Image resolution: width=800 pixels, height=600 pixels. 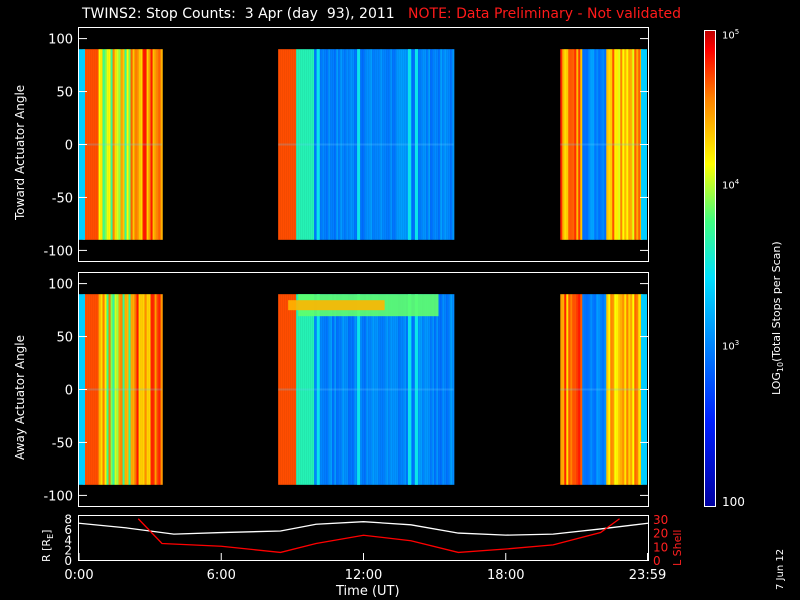 What do you see at coordinates (677, 547) in the screenshot?
I see `lshell-ylabel: L Shell` at bounding box center [677, 547].